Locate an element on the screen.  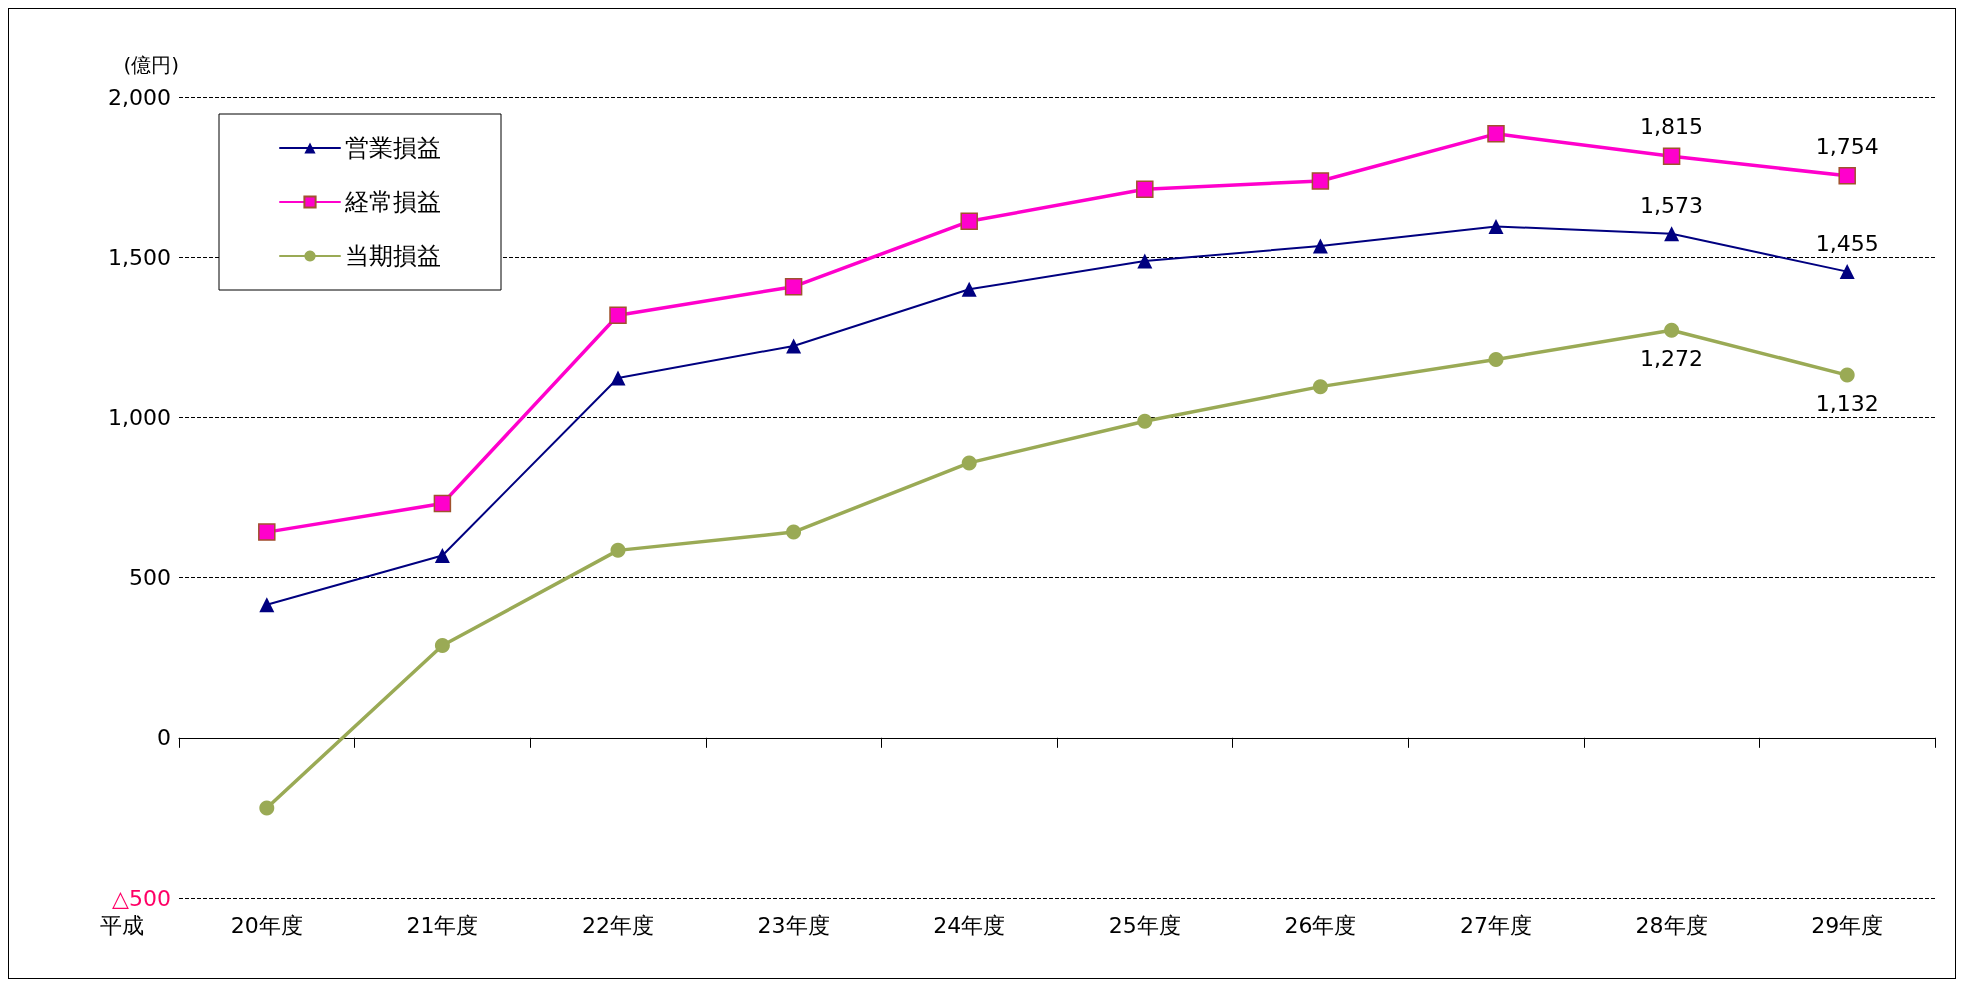
x-tick-label: 25年度 is located at coordinates (1144, 925).